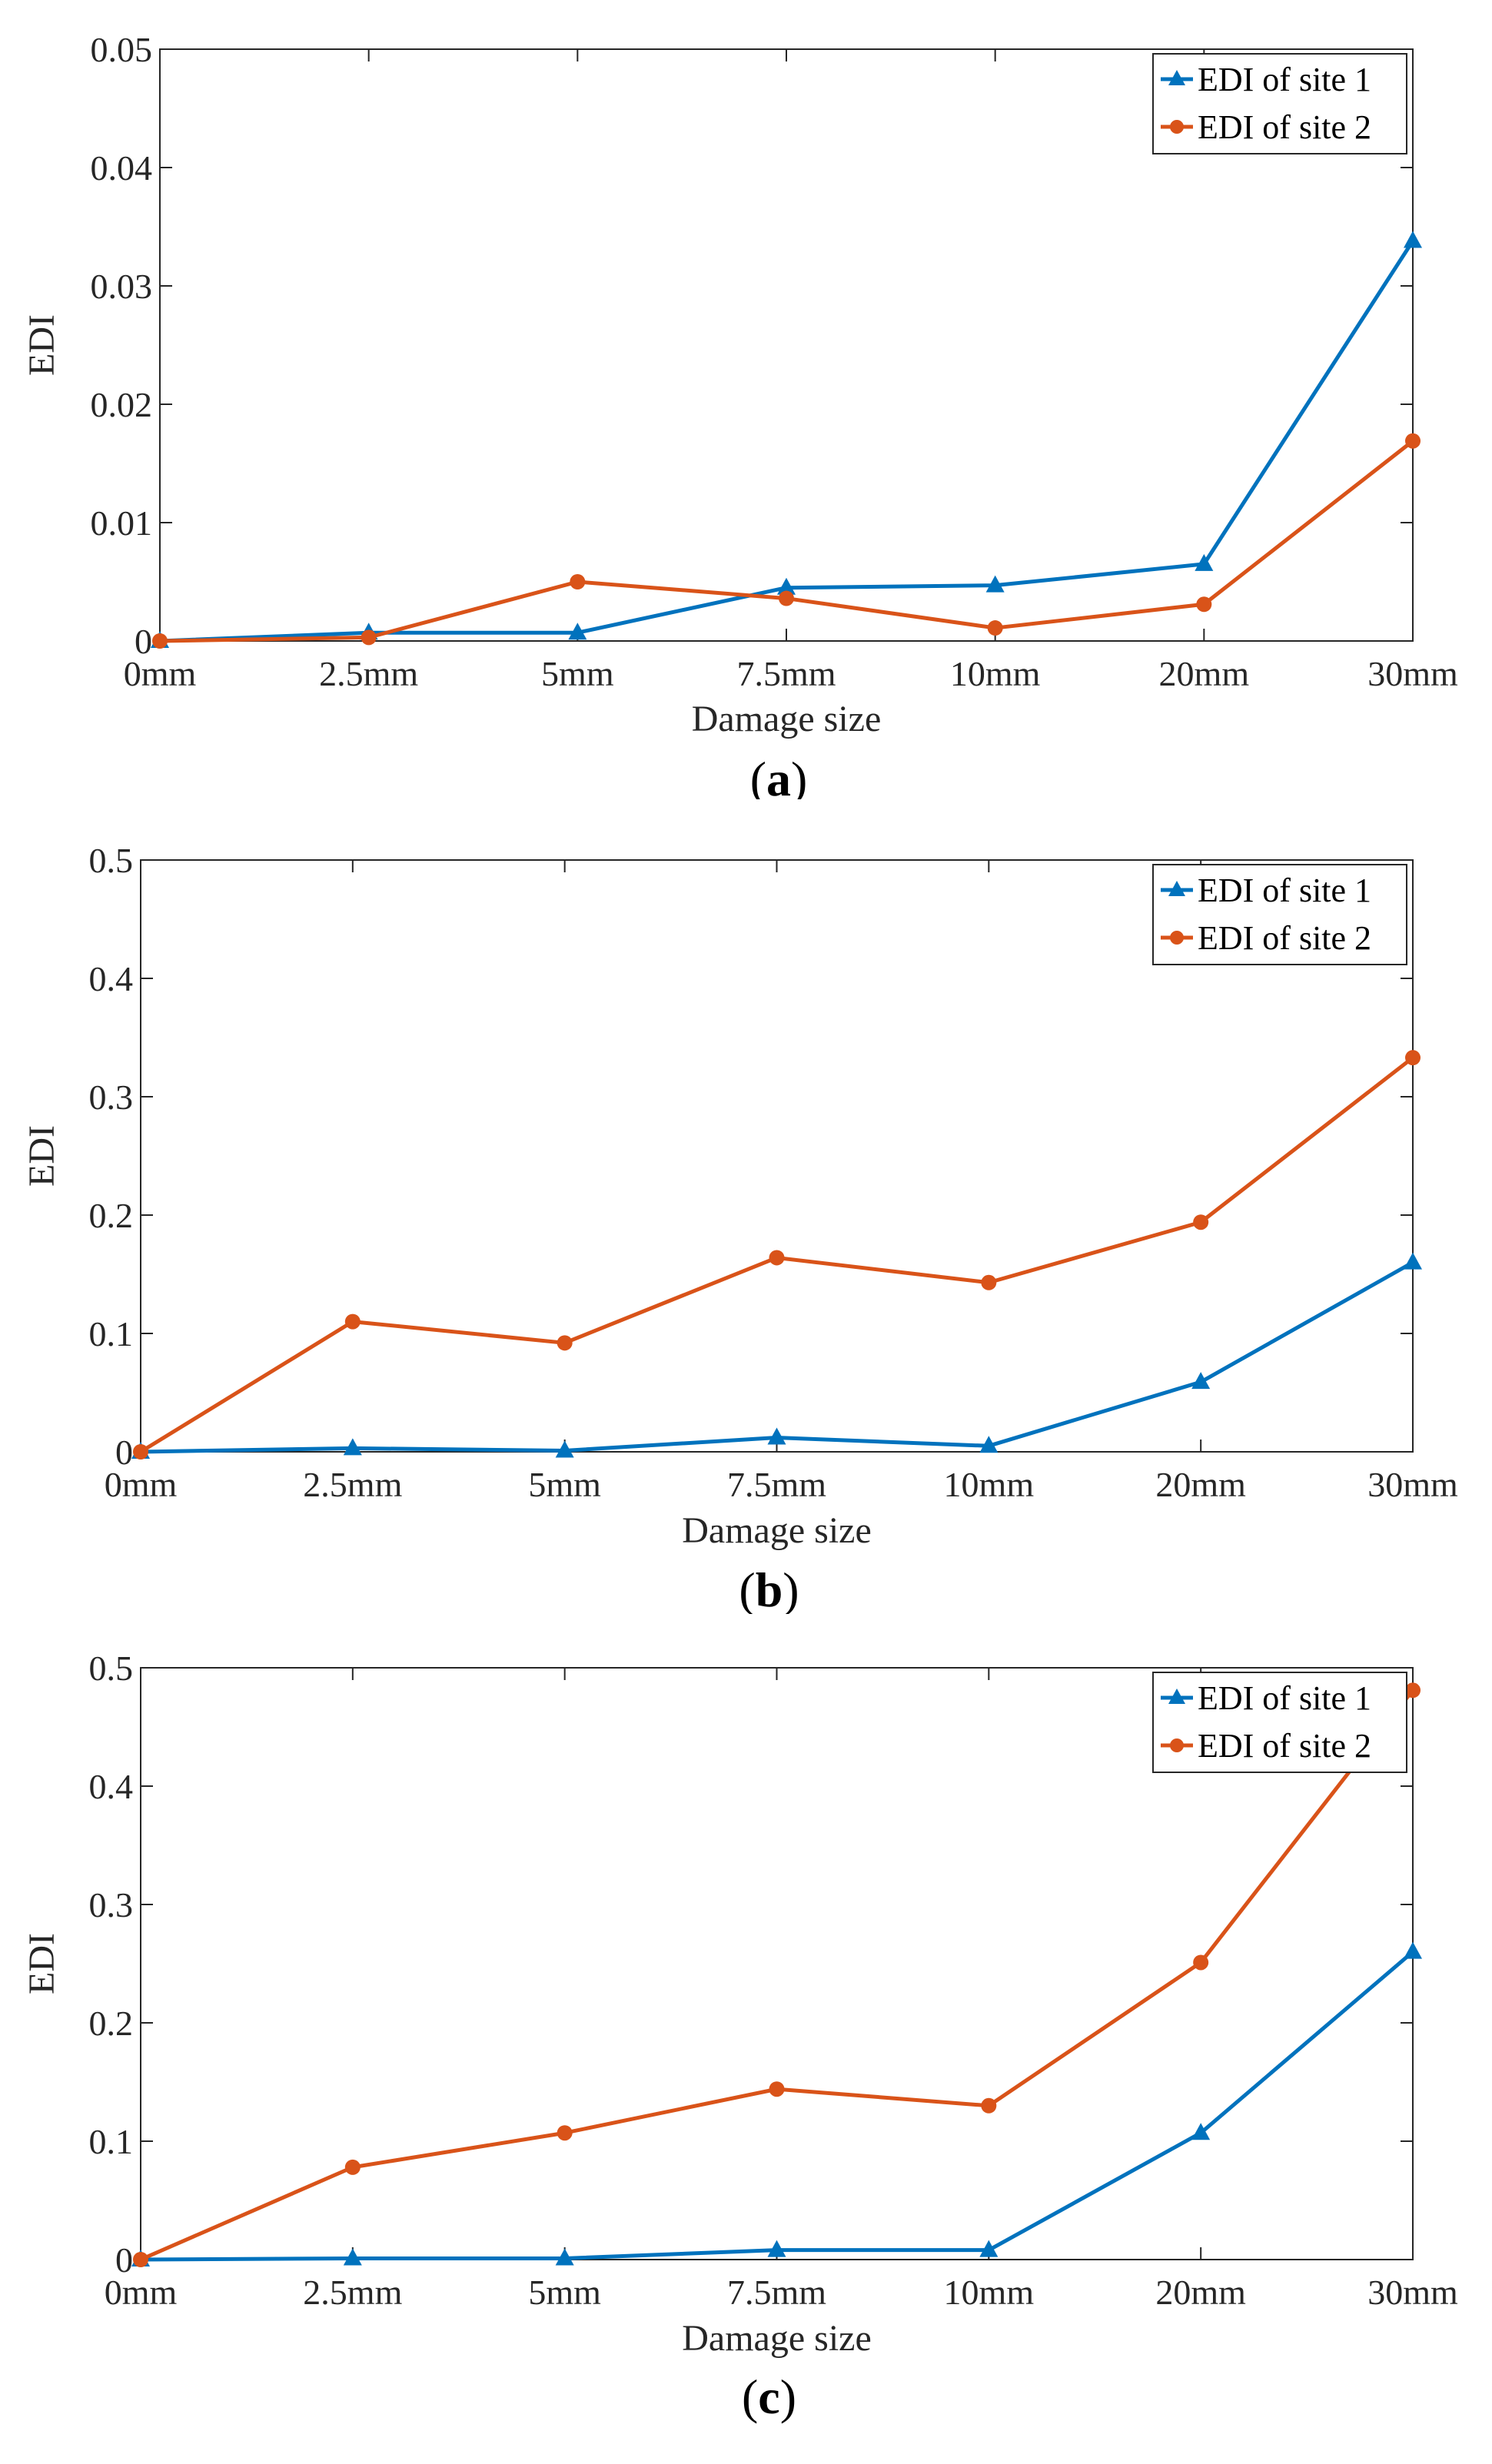  What do you see at coordinates (122, 168) in the screenshot?
I see `y-tick-label: 0.04` at bounding box center [122, 168].